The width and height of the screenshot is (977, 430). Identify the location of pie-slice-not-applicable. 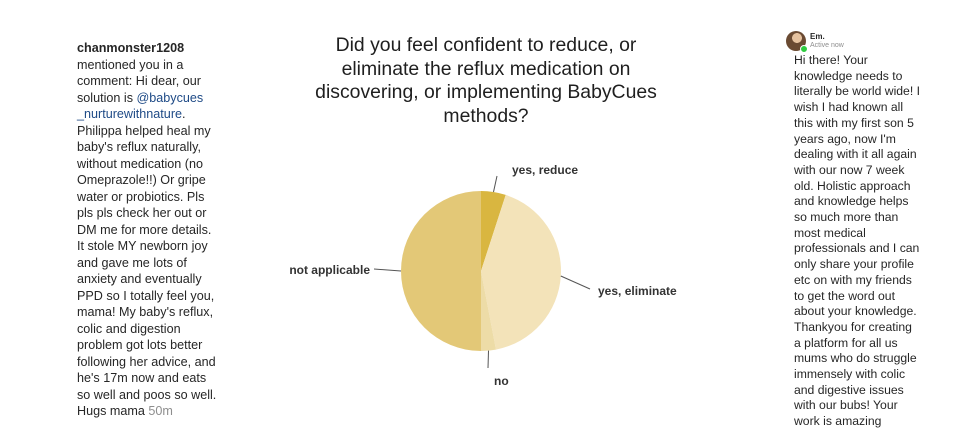
(441, 271).